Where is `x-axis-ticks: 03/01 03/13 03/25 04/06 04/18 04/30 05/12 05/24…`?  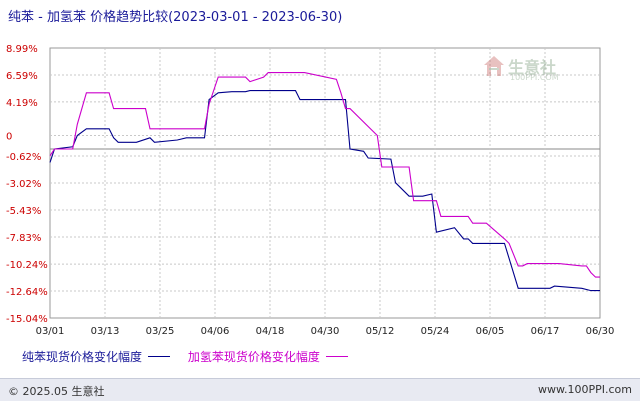
x-axis-ticks: 03/01 03/13 03/25 04/06 04/18 04/30 05/12 05/24… is located at coordinates (325, 331).